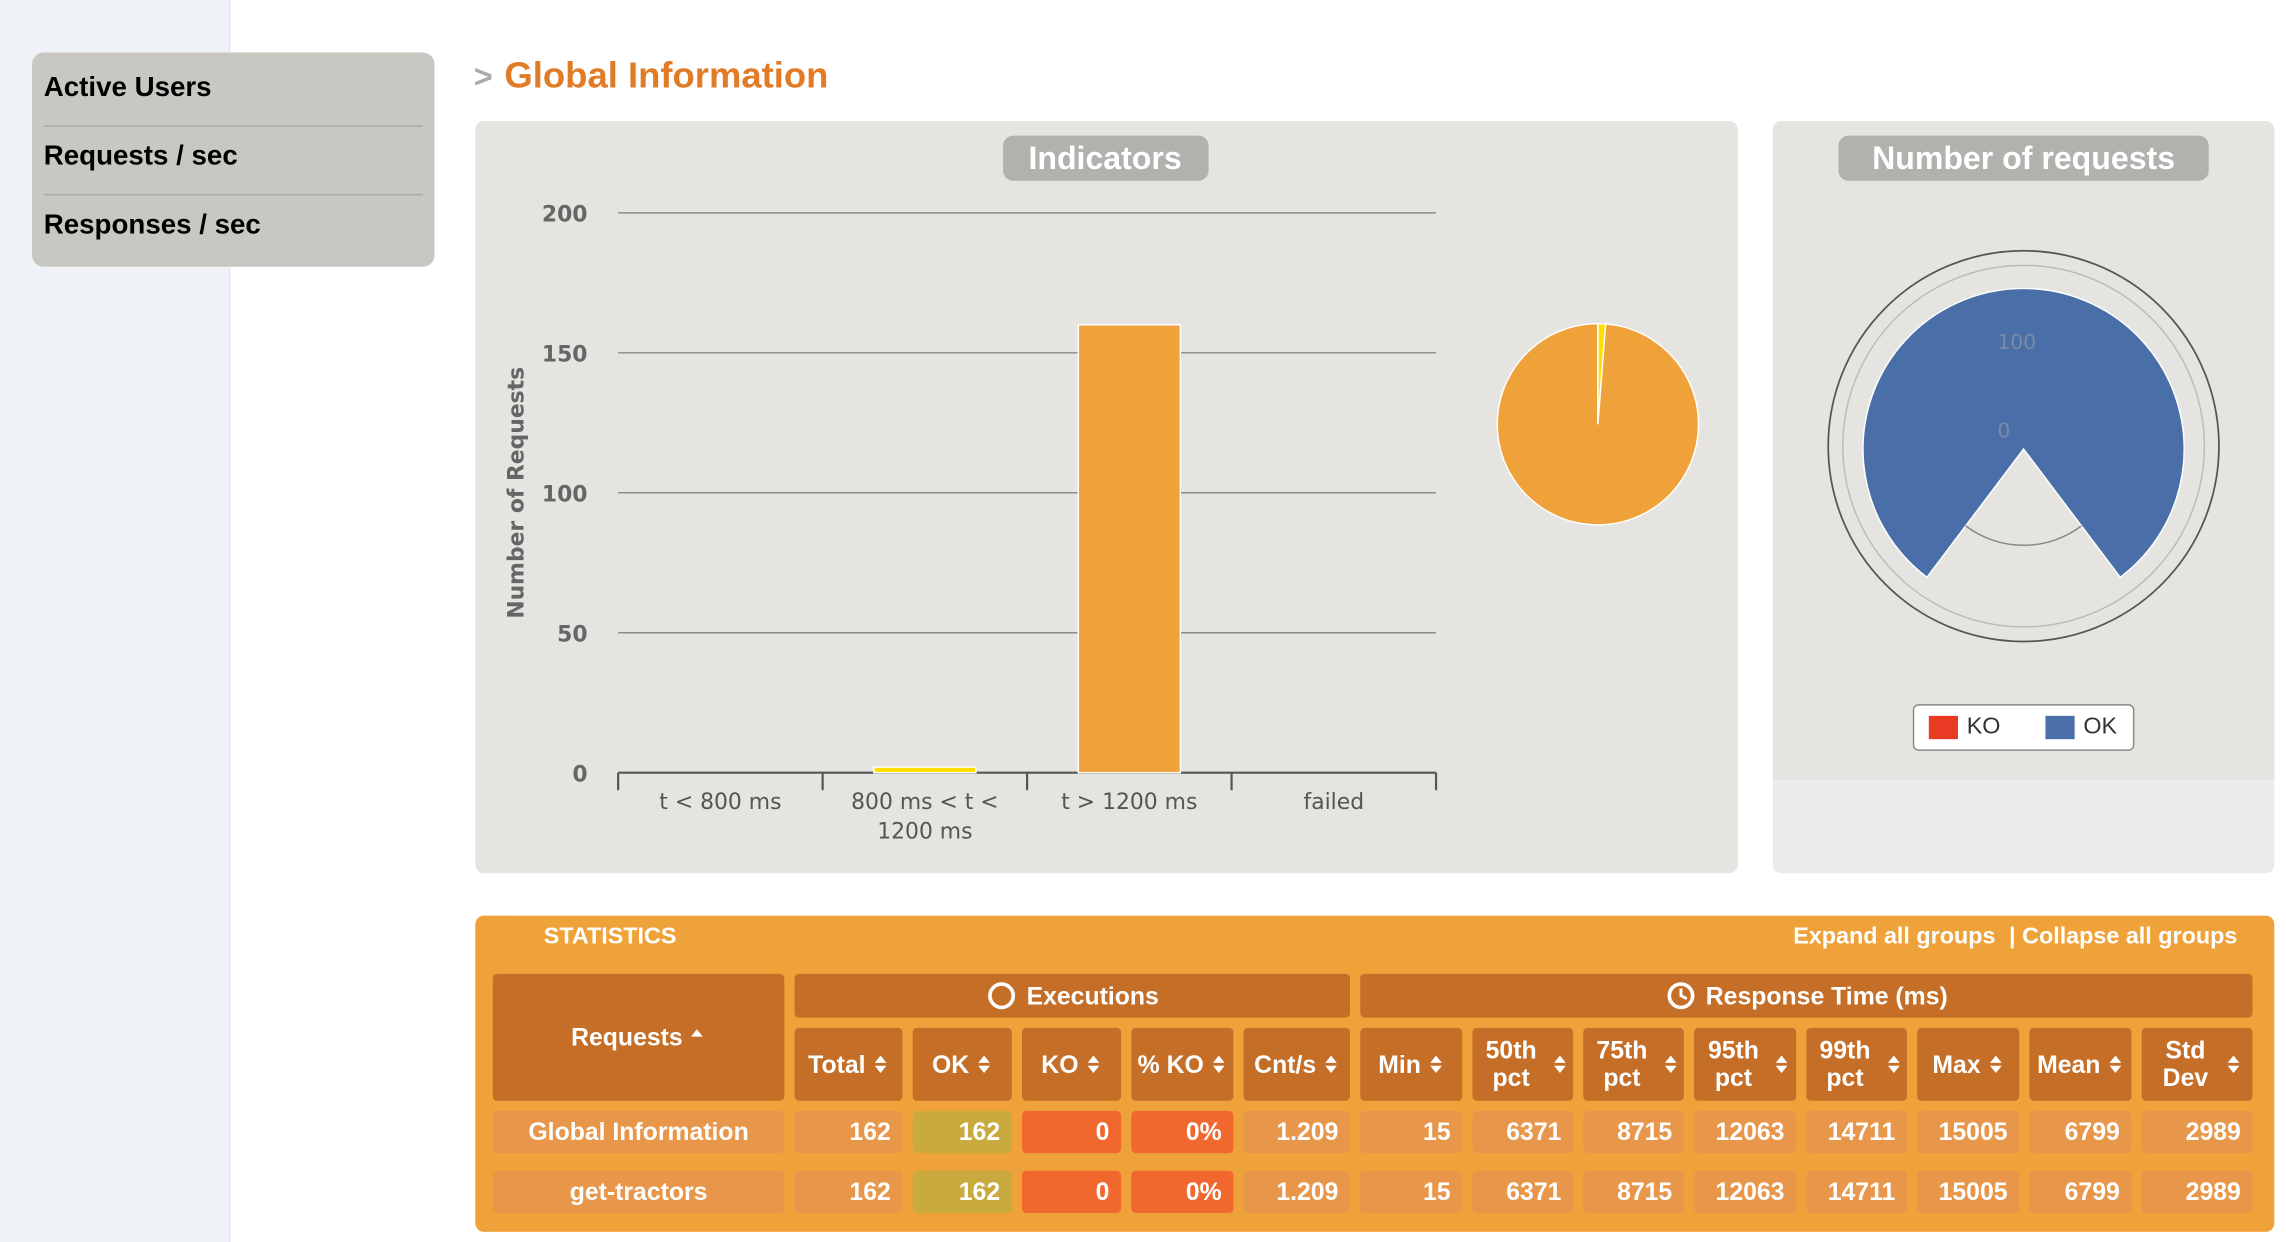  Describe the element at coordinates (152, 225) in the screenshot. I see `menu-item: Responses / sec` at that location.